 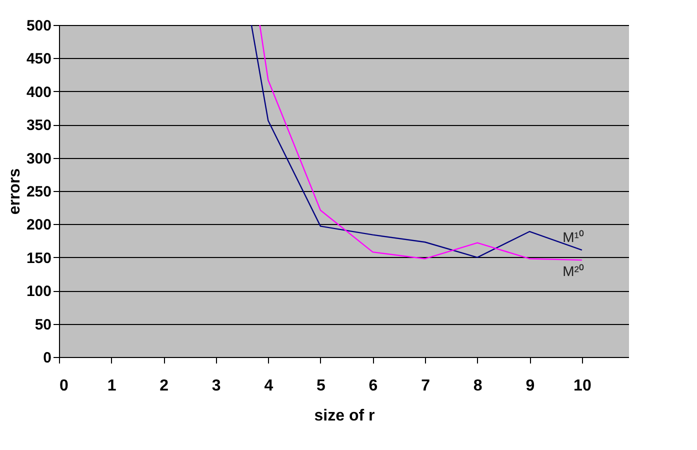 I want to click on x-tick-label: 5, so click(x=321, y=386).